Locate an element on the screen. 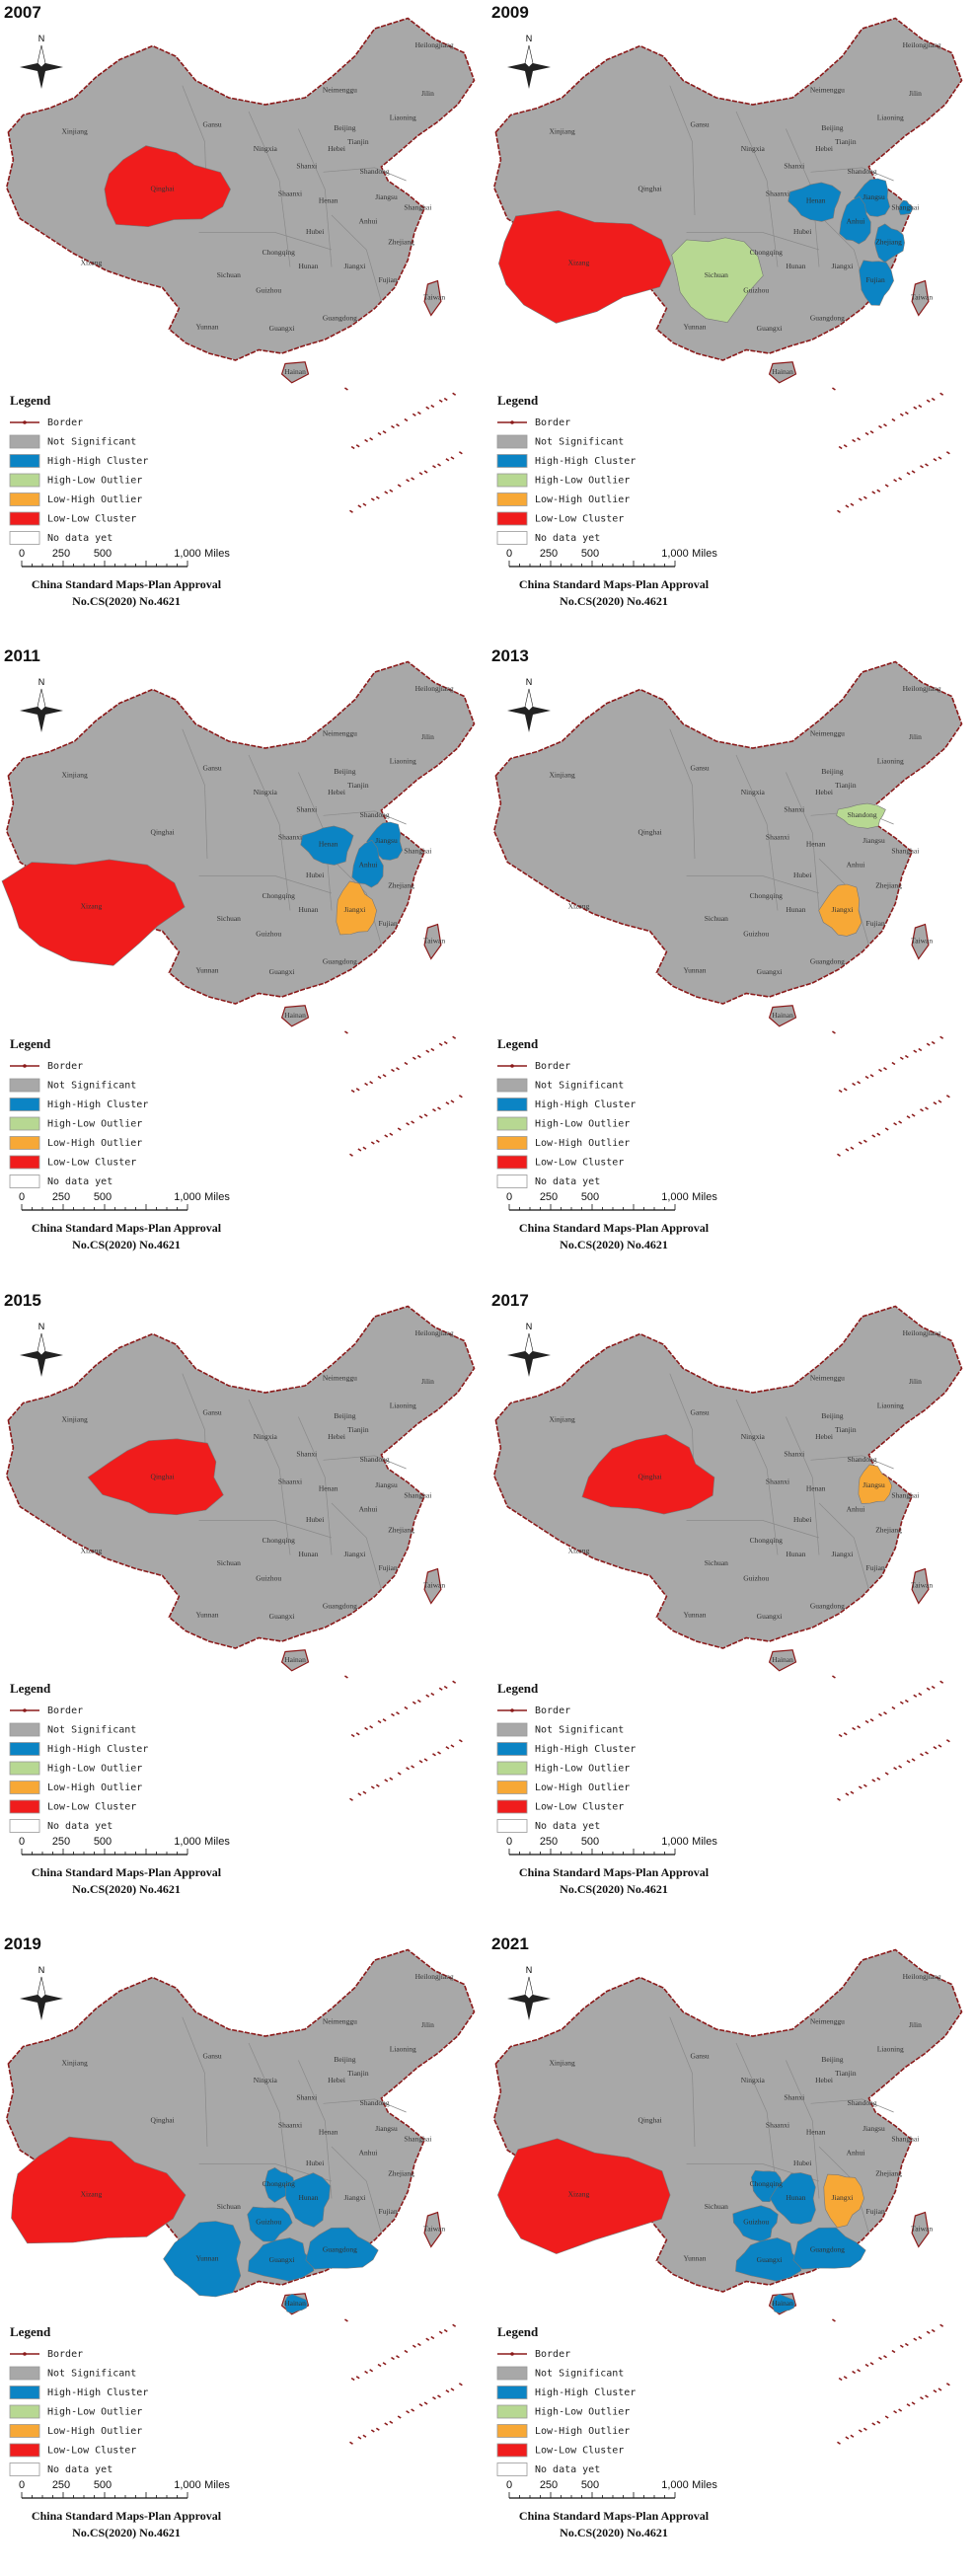  legend-label: High-Low Outlier is located at coordinates (583, 2413).